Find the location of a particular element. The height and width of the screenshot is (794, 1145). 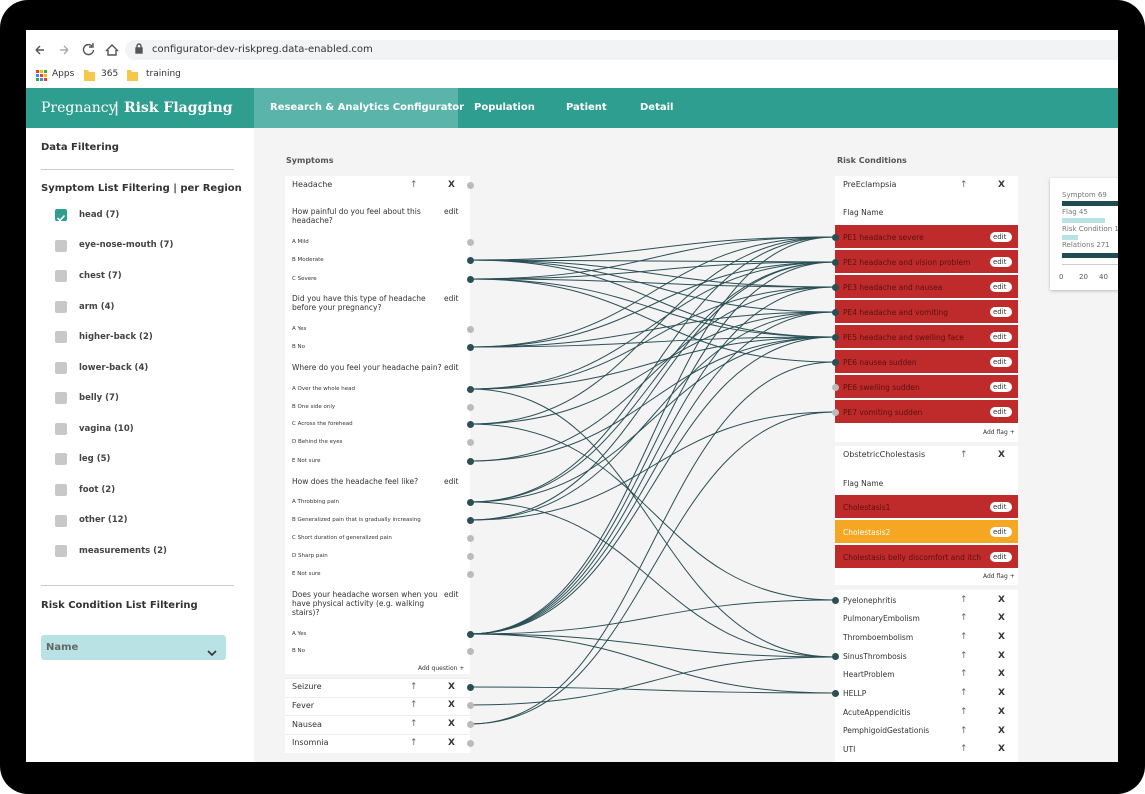

symptom-name: Seizure is located at coordinates (307, 687).